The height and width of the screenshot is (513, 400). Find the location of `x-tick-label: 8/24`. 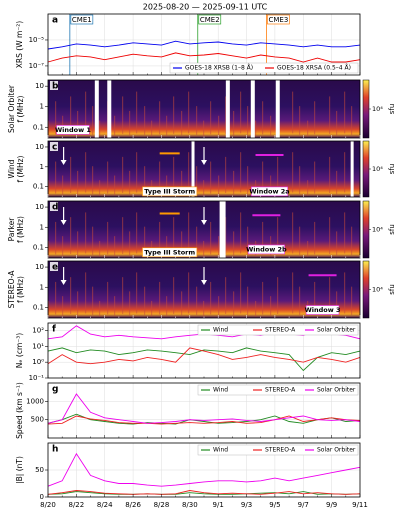

x-tick-label: 8/24 is located at coordinates (105, 505).